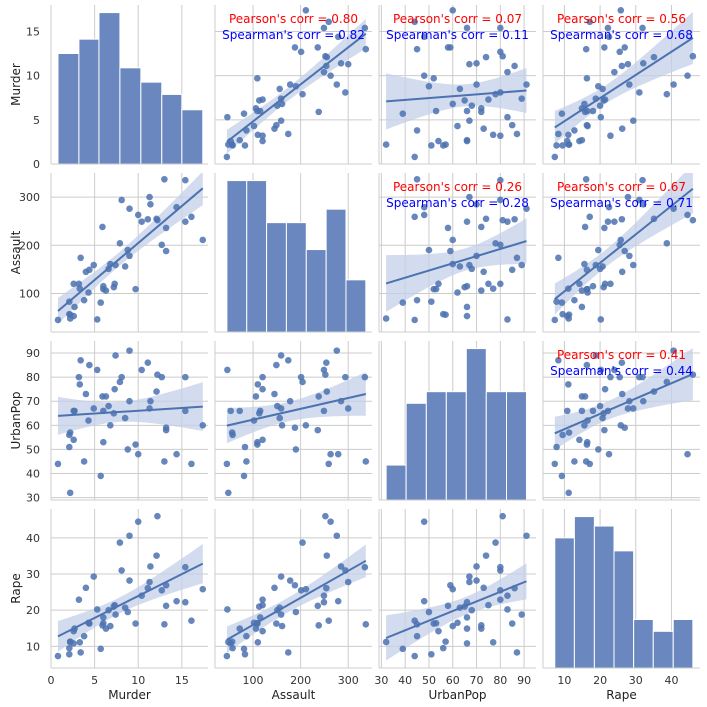 This screenshot has height=707, width=707. What do you see at coordinates (621, 203) in the screenshot?
I see `spearman-corr-label: Spearman's corr = 0.71` at bounding box center [621, 203].